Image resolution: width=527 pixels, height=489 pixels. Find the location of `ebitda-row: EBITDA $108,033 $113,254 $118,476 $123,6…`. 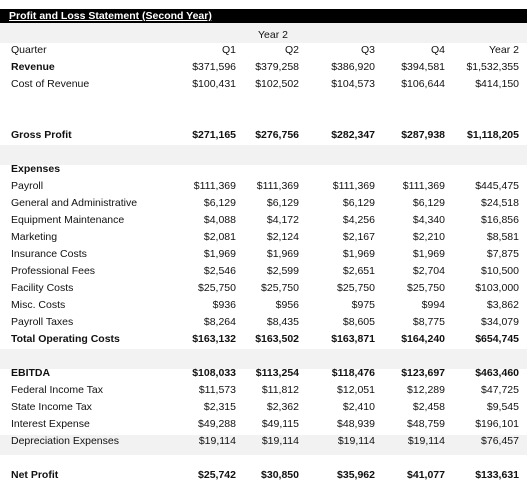

ebitda-row: EBITDA $108,033 $113,254 $118,476 $123,6… is located at coordinates (263, 373).